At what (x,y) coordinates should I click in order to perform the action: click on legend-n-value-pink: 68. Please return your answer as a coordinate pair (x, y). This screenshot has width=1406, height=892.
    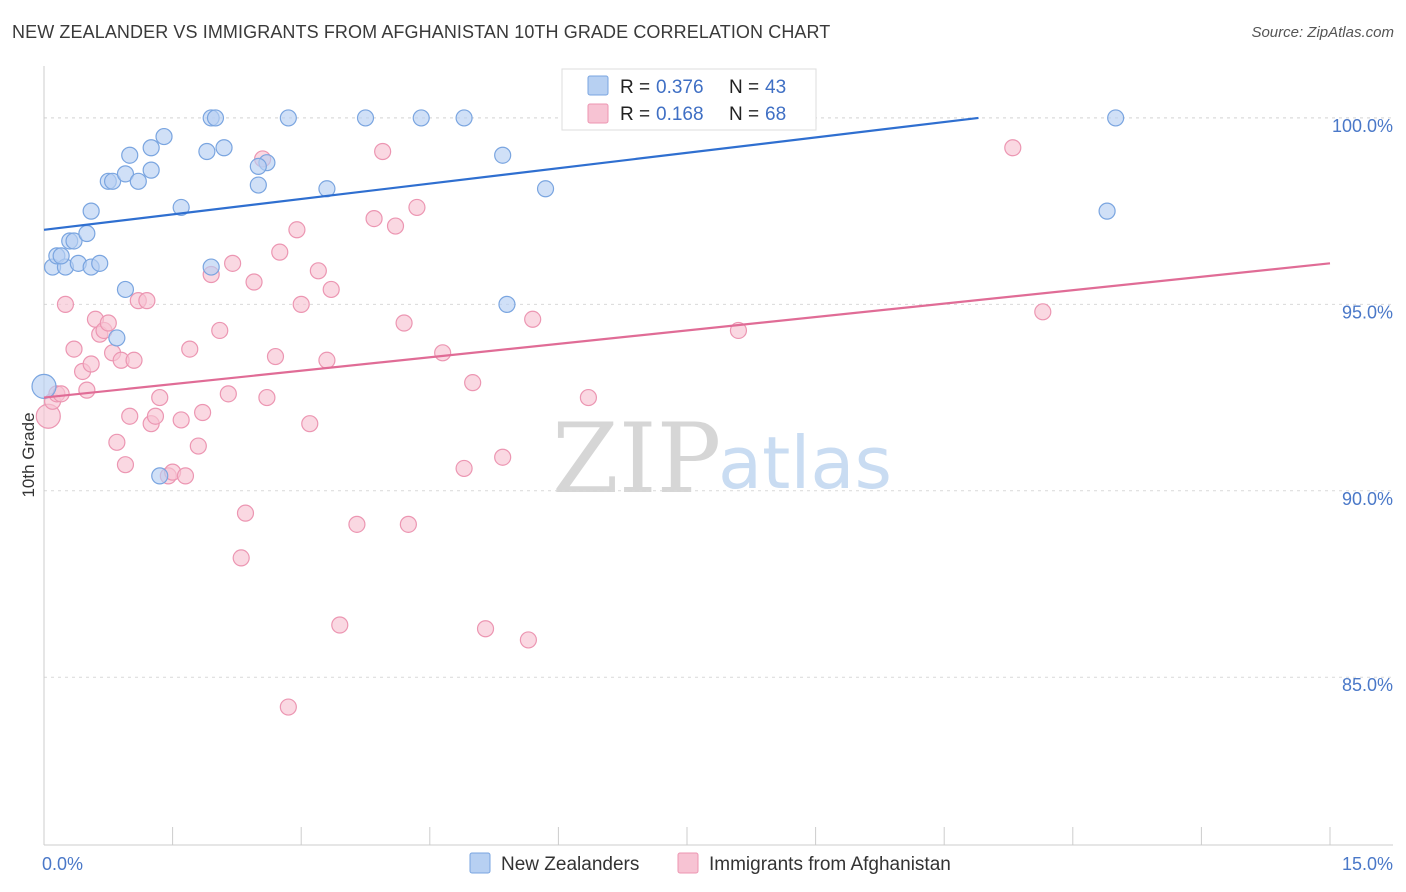
    Looking at the image, I should click on (775, 114).